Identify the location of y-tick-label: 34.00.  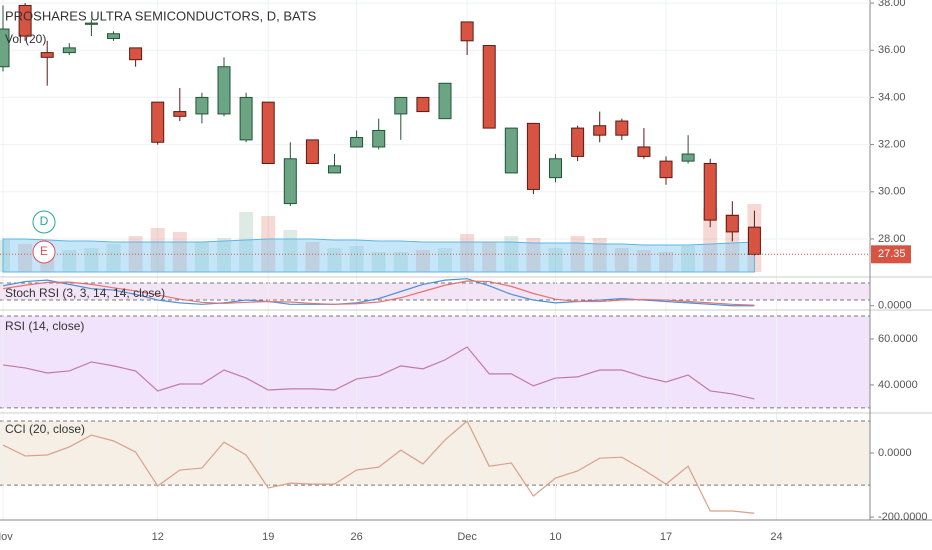
(892, 97).